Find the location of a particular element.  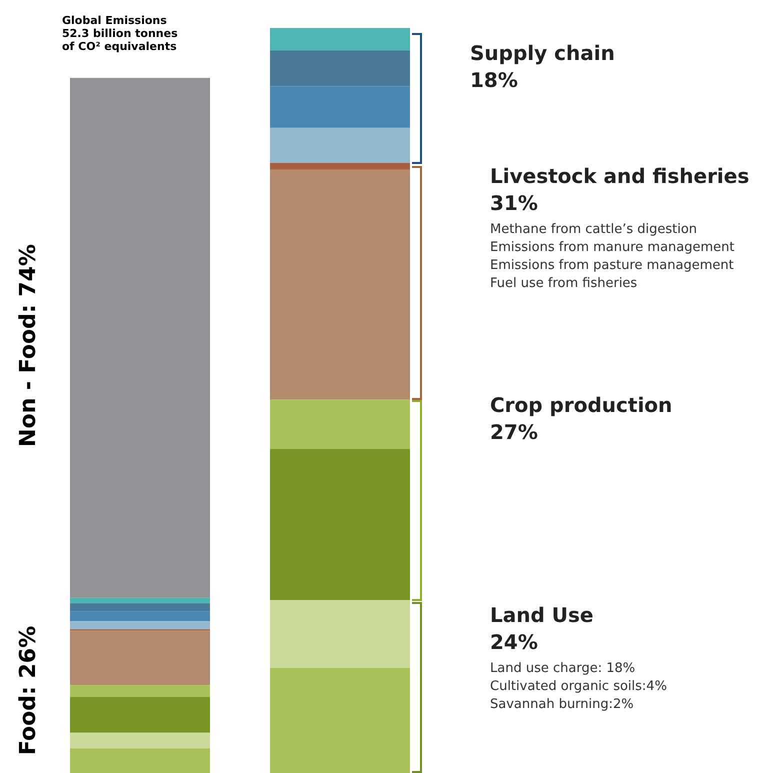

annotation: Food: 26% is located at coordinates (28, 690).